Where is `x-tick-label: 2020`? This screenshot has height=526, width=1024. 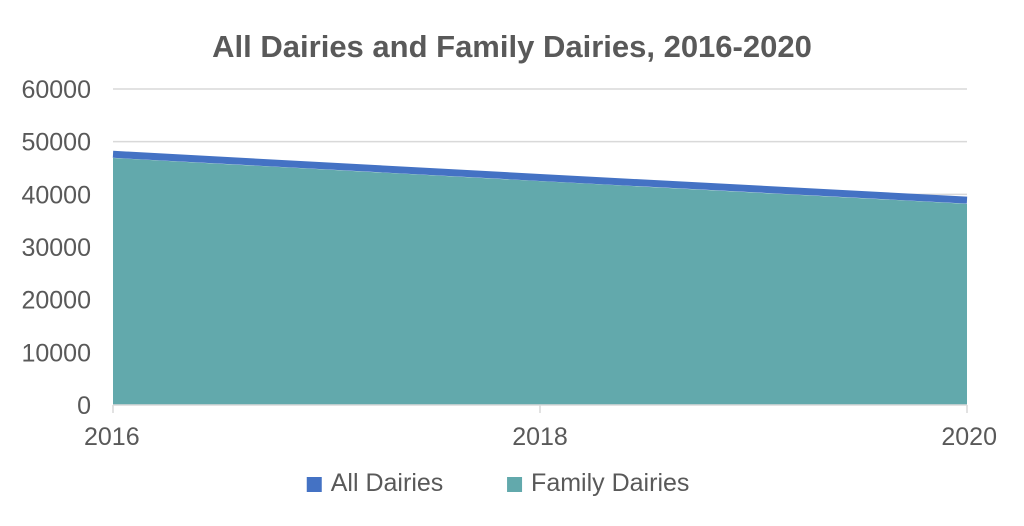
x-tick-label: 2020 is located at coordinates (969, 437).